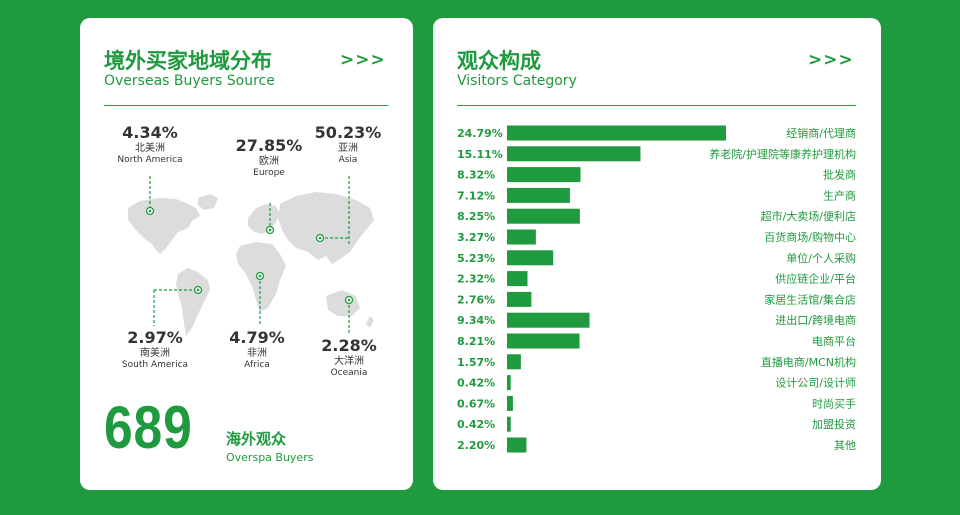 The image size is (960, 515). I want to click on region-north-america: 4.34% 北美洲 North America, so click(150, 145).